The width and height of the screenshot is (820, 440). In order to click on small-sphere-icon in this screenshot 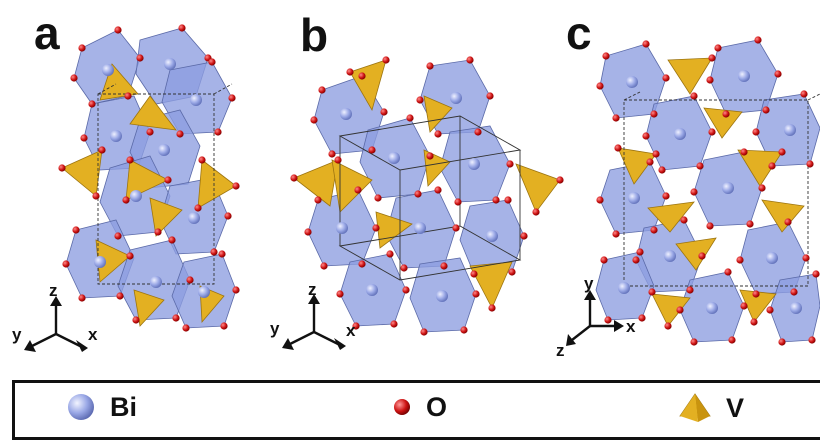, I will do `click(402, 407)`.